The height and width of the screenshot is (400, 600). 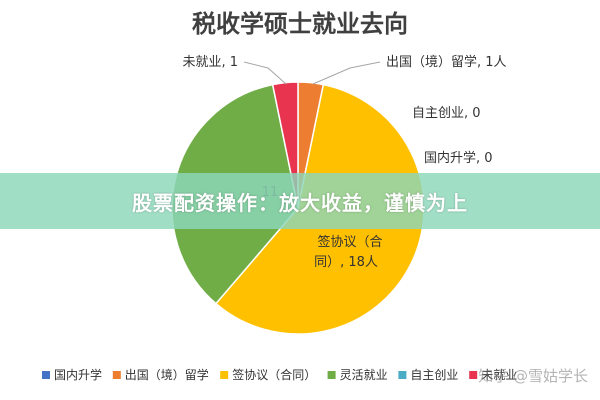 I want to click on leader-line-unemployed, so click(x=265, y=73).